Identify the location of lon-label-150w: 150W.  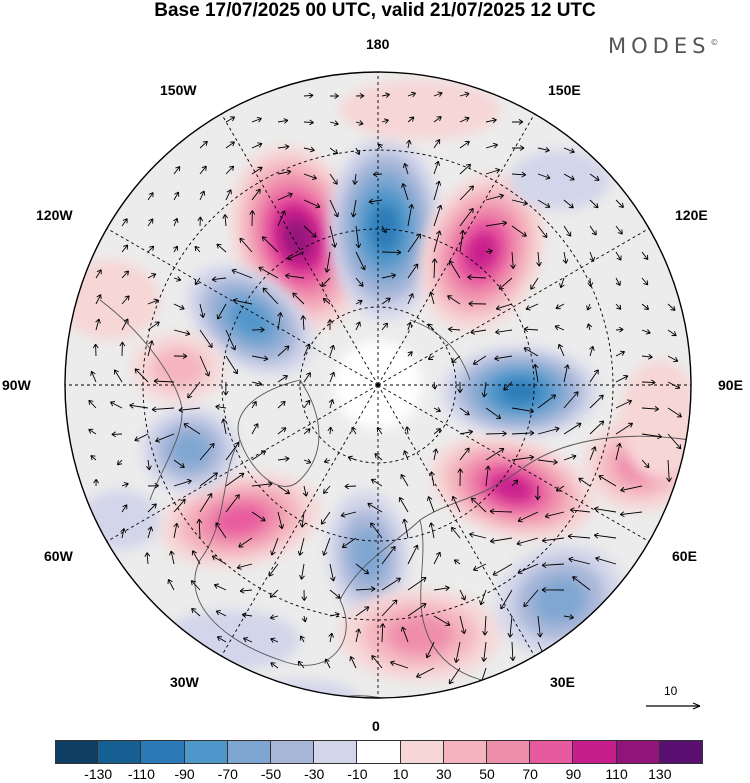
(178, 90).